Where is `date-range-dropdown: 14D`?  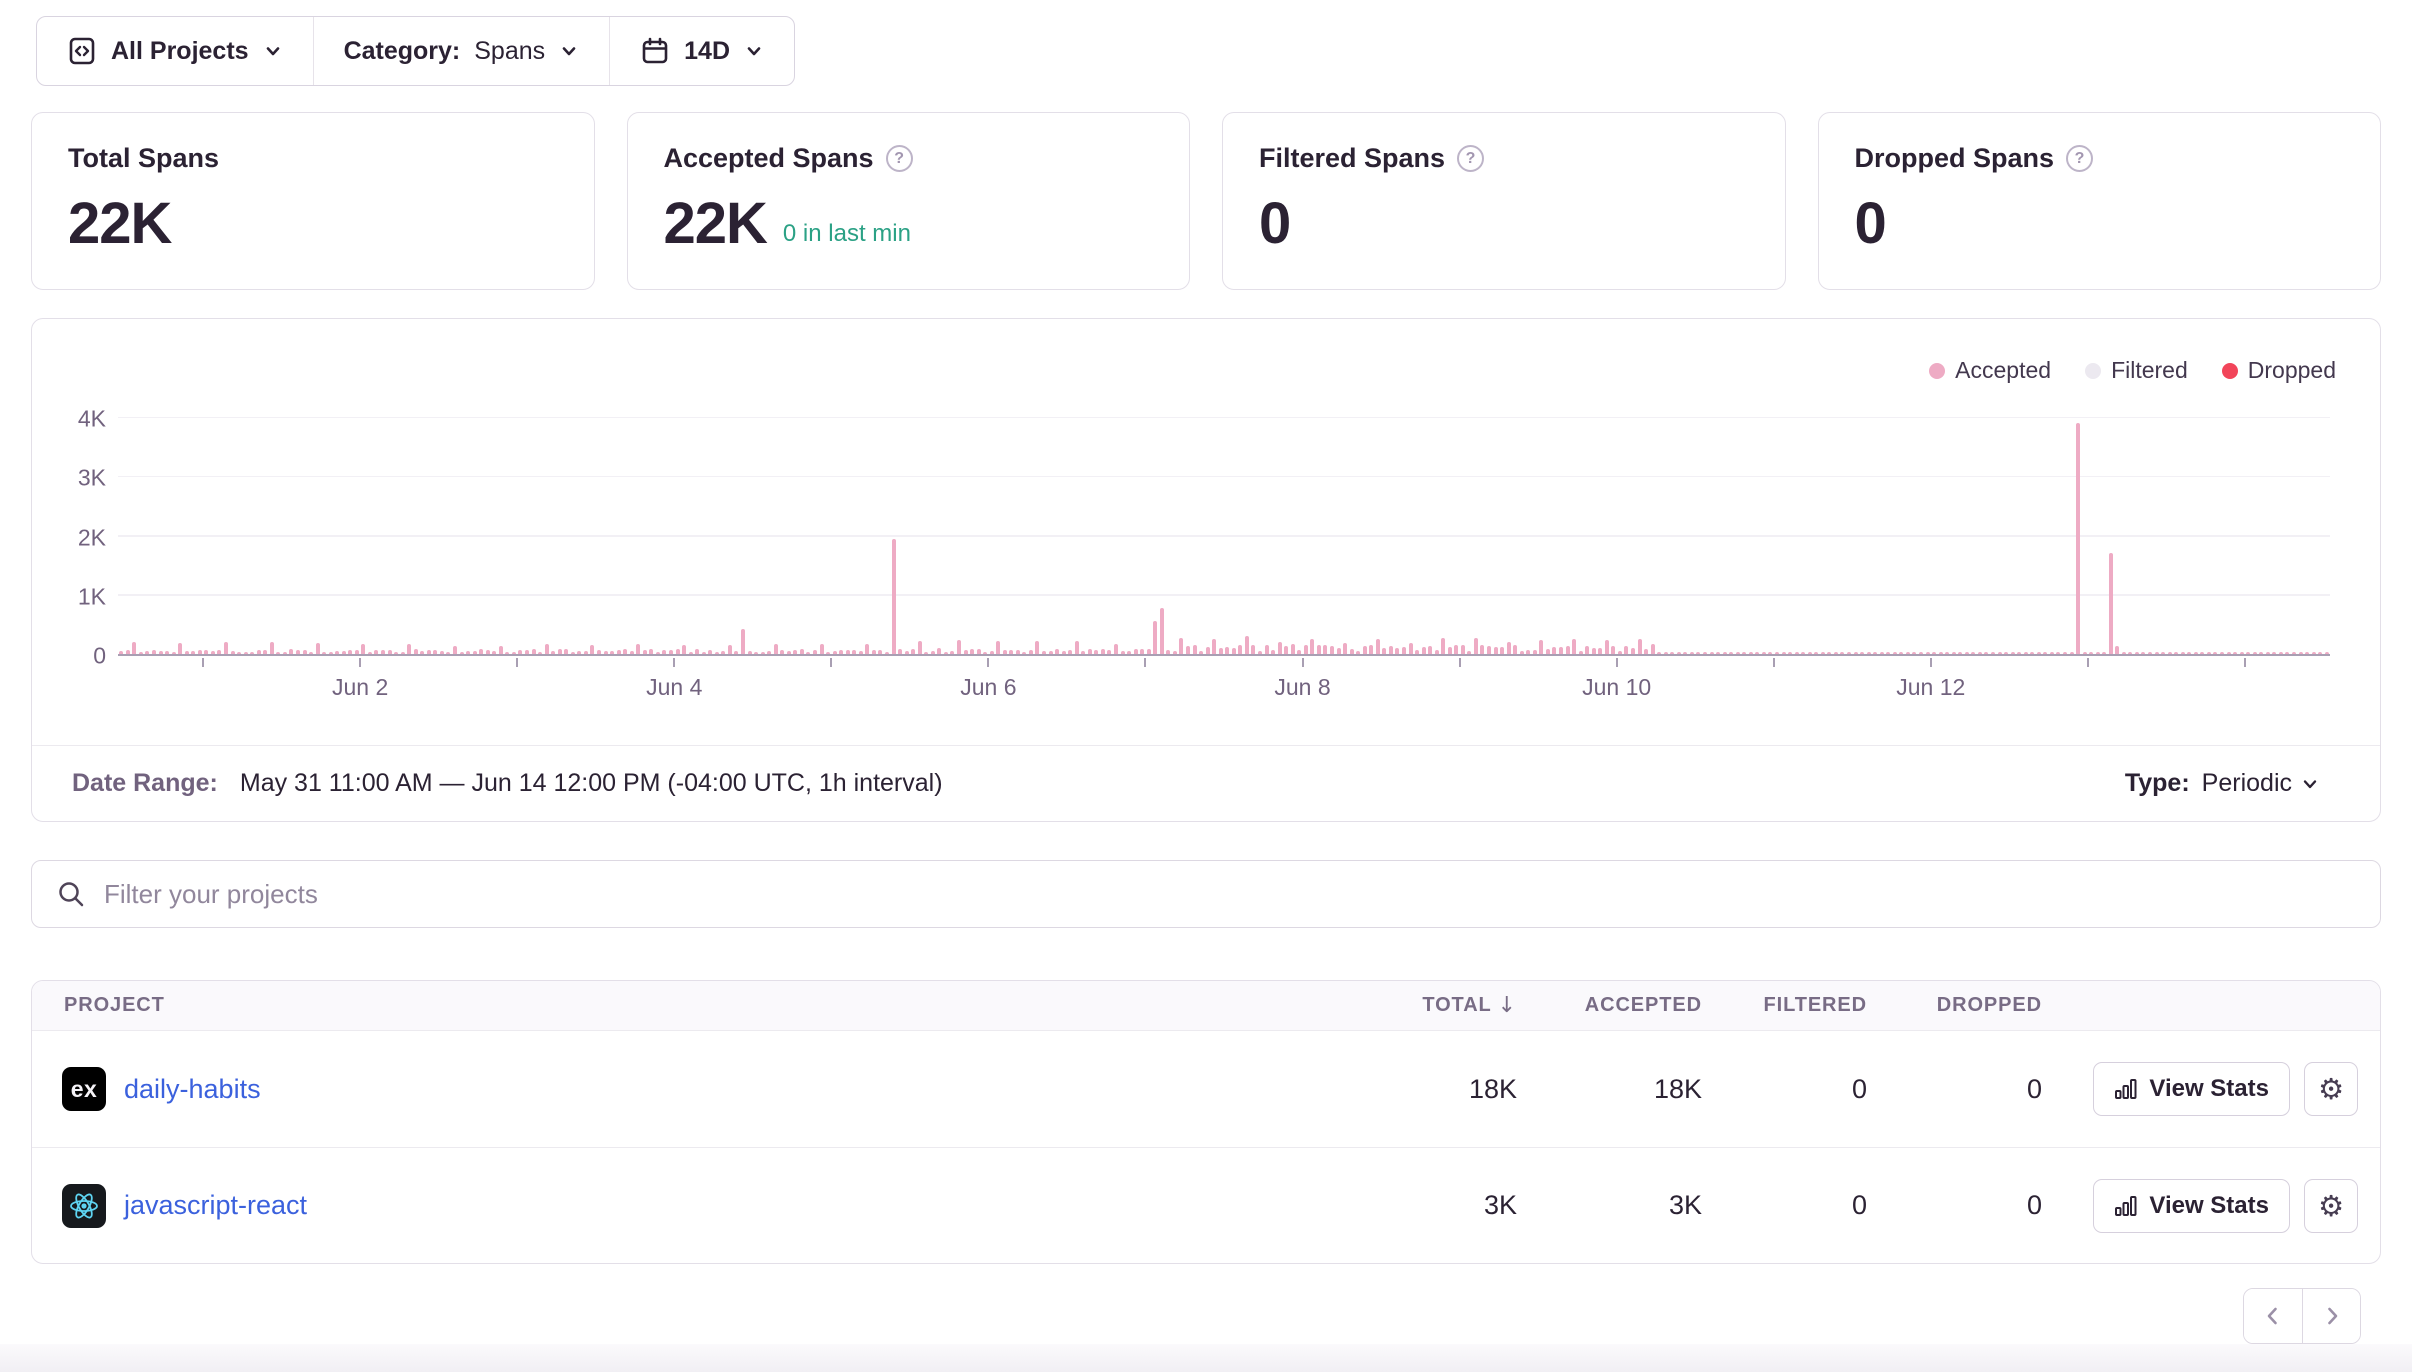 date-range-dropdown: 14D is located at coordinates (701, 51).